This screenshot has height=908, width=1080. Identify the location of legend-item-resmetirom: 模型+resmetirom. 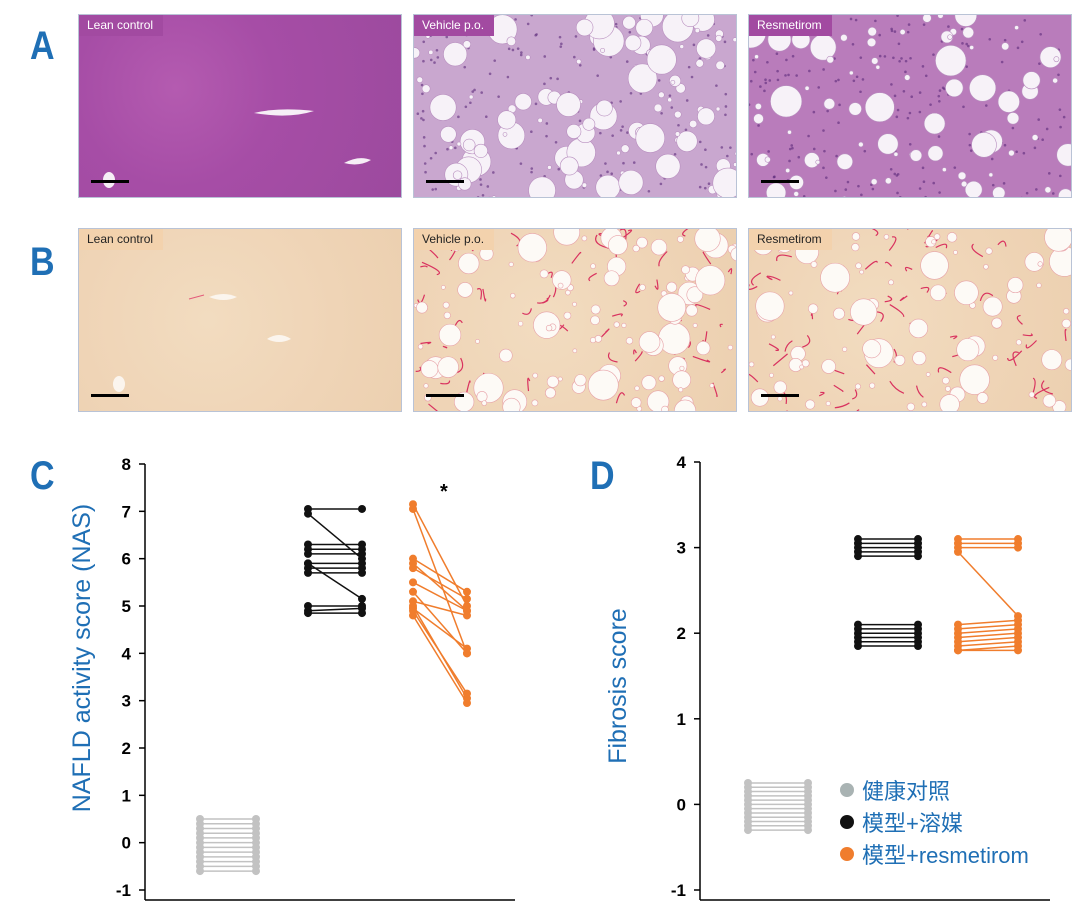
(934, 854).